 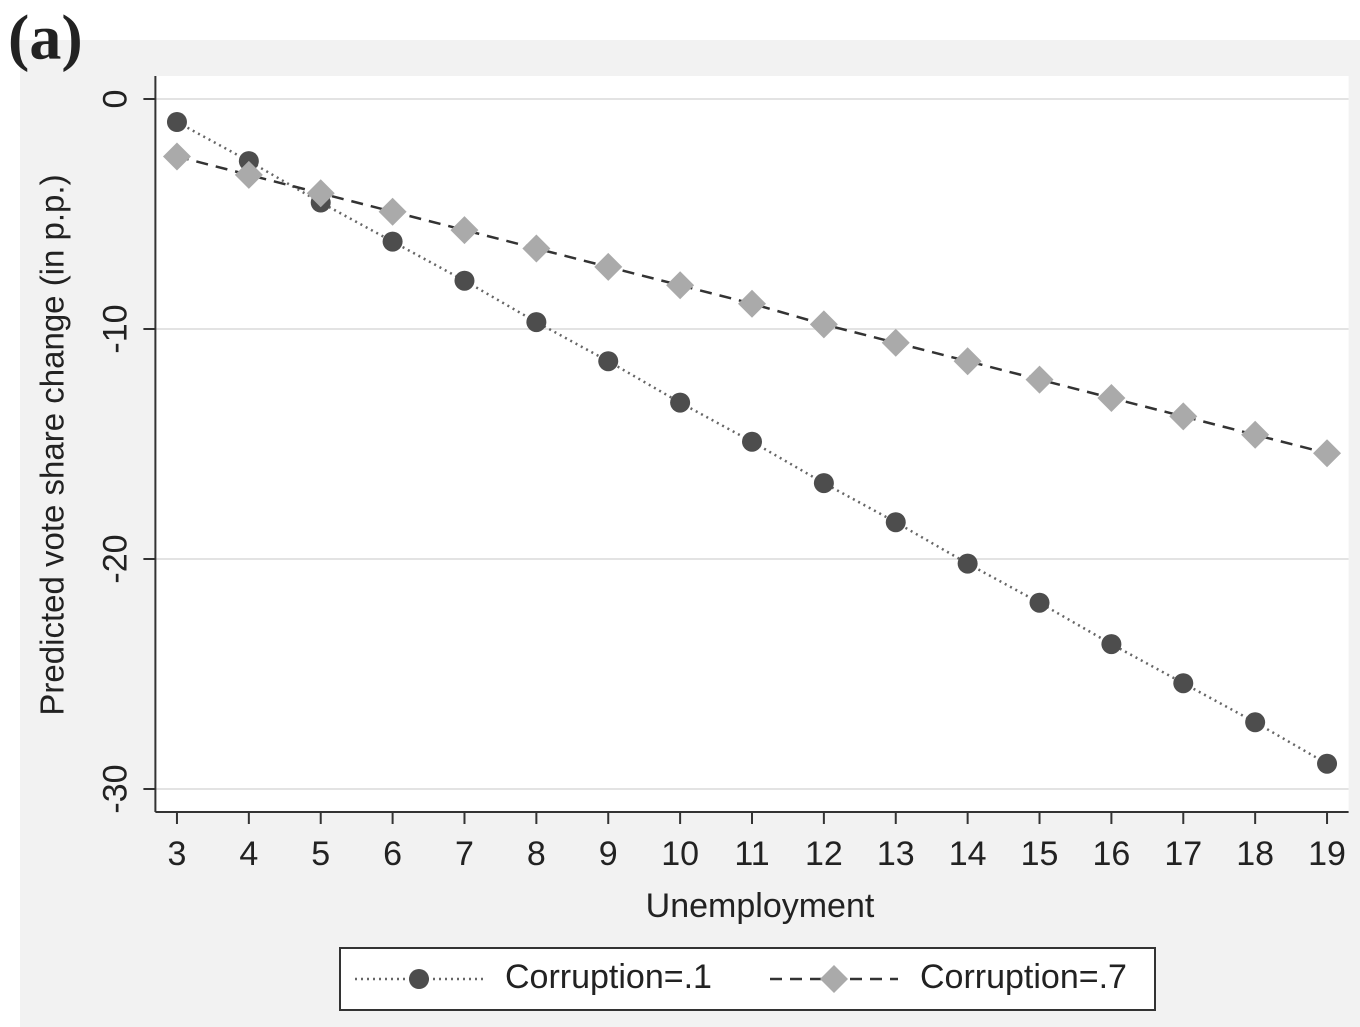 I want to click on legend-label: Corruption=.1, so click(x=608, y=977).